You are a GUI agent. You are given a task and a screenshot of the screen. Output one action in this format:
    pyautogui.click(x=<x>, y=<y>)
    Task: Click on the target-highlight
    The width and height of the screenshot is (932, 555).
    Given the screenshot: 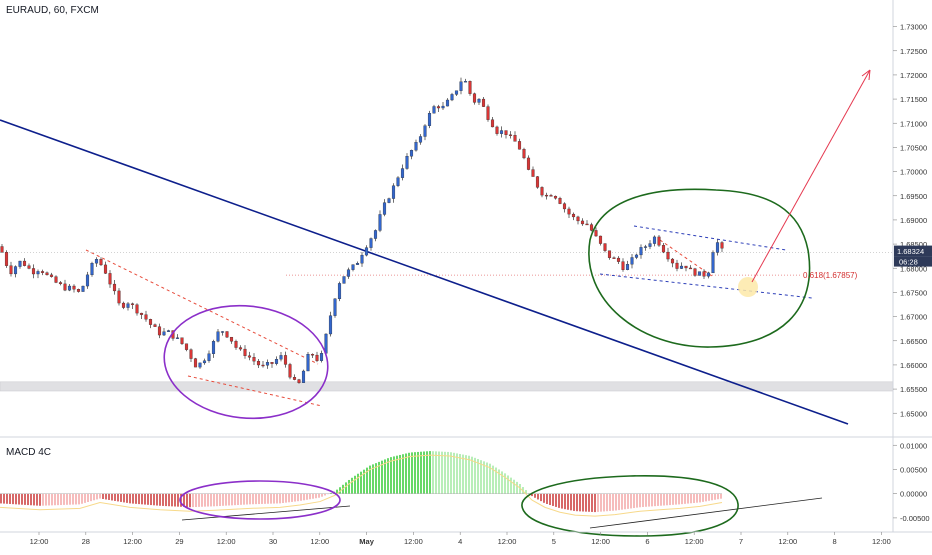 What is the action you would take?
    pyautogui.click(x=748, y=287)
    